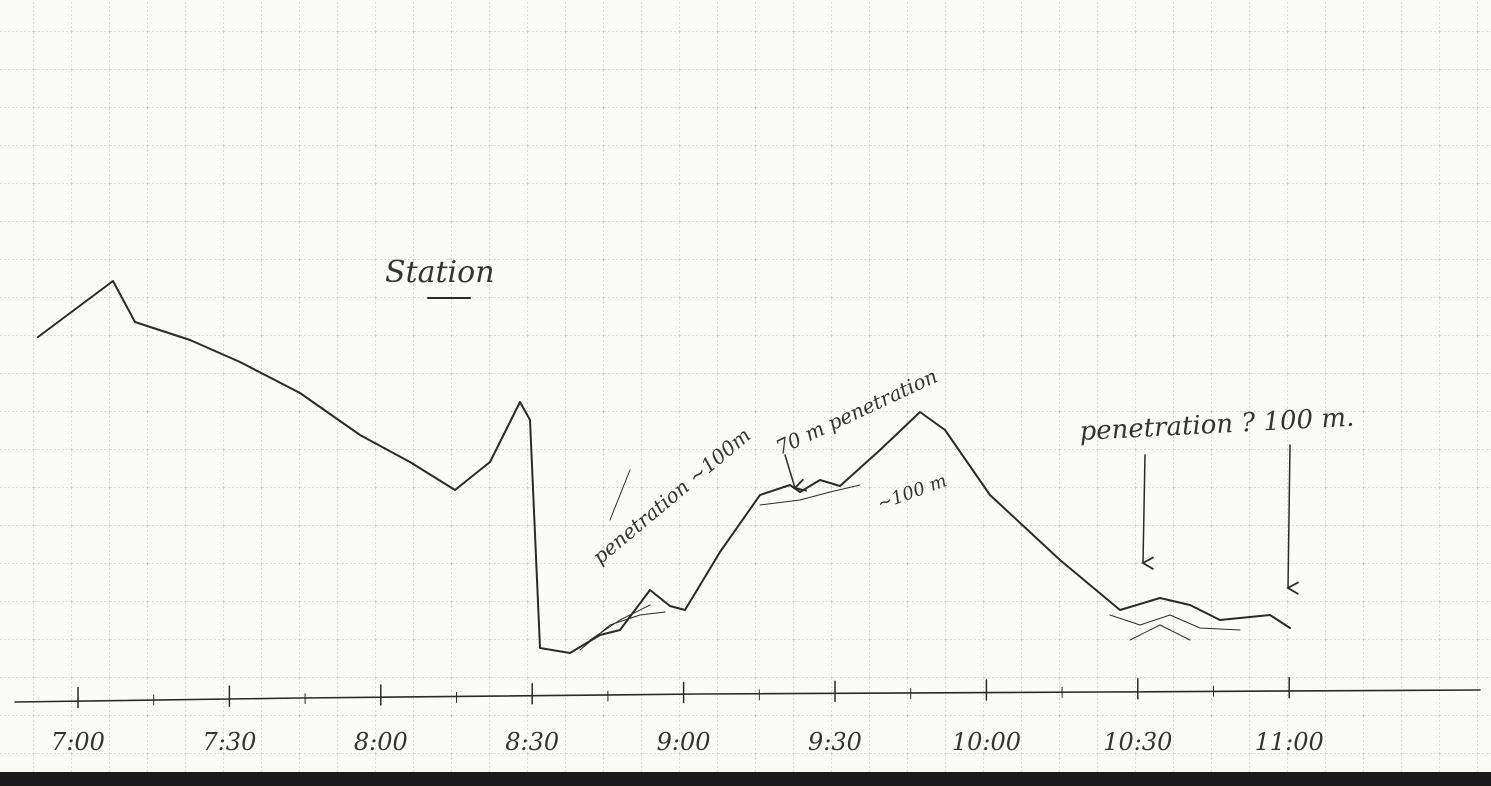 This screenshot has height=786, width=1491. I want to click on title: Station, so click(440, 272).